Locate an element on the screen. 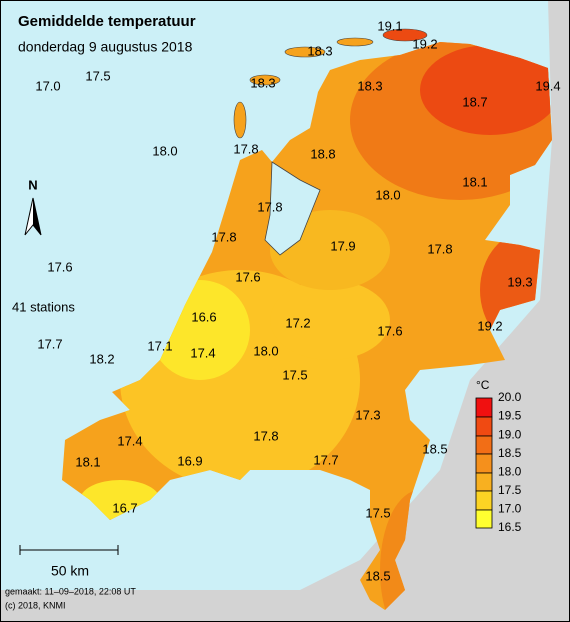 The height and width of the screenshot is (622, 570). footer-line: gemaakt: 11–09–2018, 22:08 UT is located at coordinates (70, 591).